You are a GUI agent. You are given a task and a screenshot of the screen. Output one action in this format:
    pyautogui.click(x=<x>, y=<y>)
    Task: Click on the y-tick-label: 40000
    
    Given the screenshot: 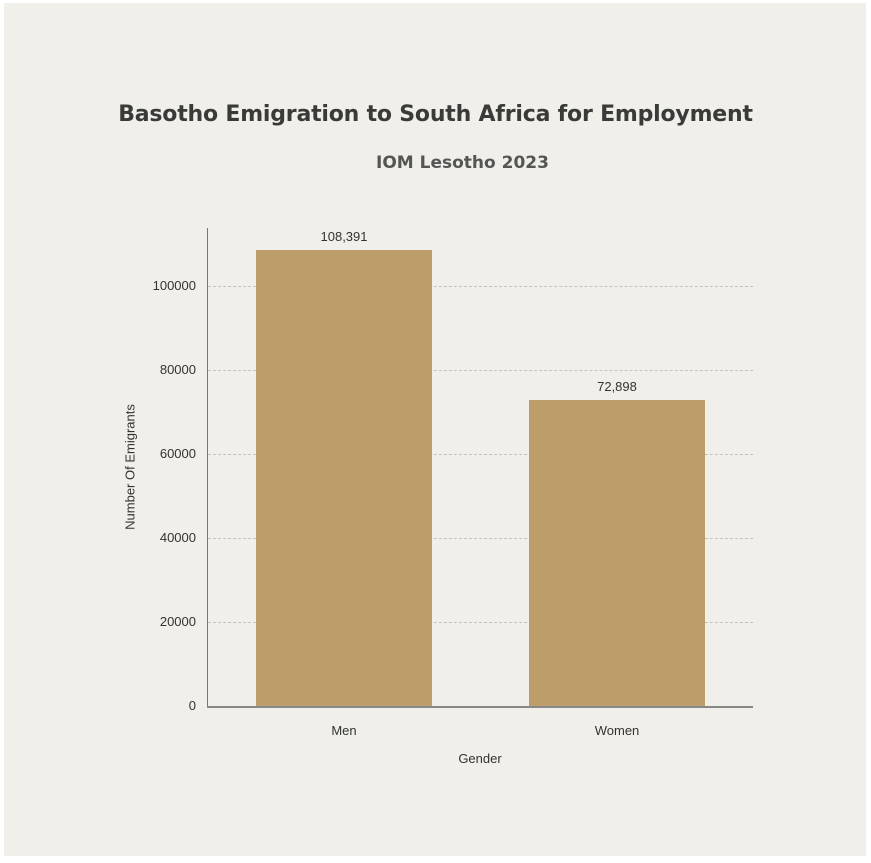 What is the action you would take?
    pyautogui.click(x=177, y=537)
    